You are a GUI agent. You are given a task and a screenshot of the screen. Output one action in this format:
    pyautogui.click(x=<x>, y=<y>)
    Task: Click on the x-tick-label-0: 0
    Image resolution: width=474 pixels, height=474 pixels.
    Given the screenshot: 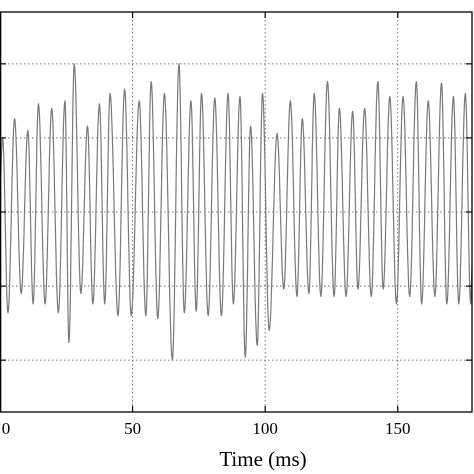 What is the action you would take?
    pyautogui.click(x=6, y=428)
    